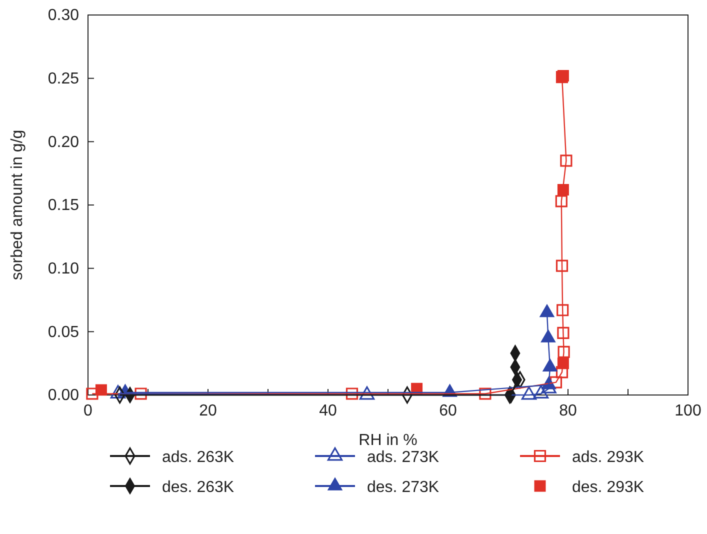 The height and width of the screenshot is (534, 707). Describe the element at coordinates (64, 269) in the screenshot. I see `y-tick-label: 0.10` at that location.